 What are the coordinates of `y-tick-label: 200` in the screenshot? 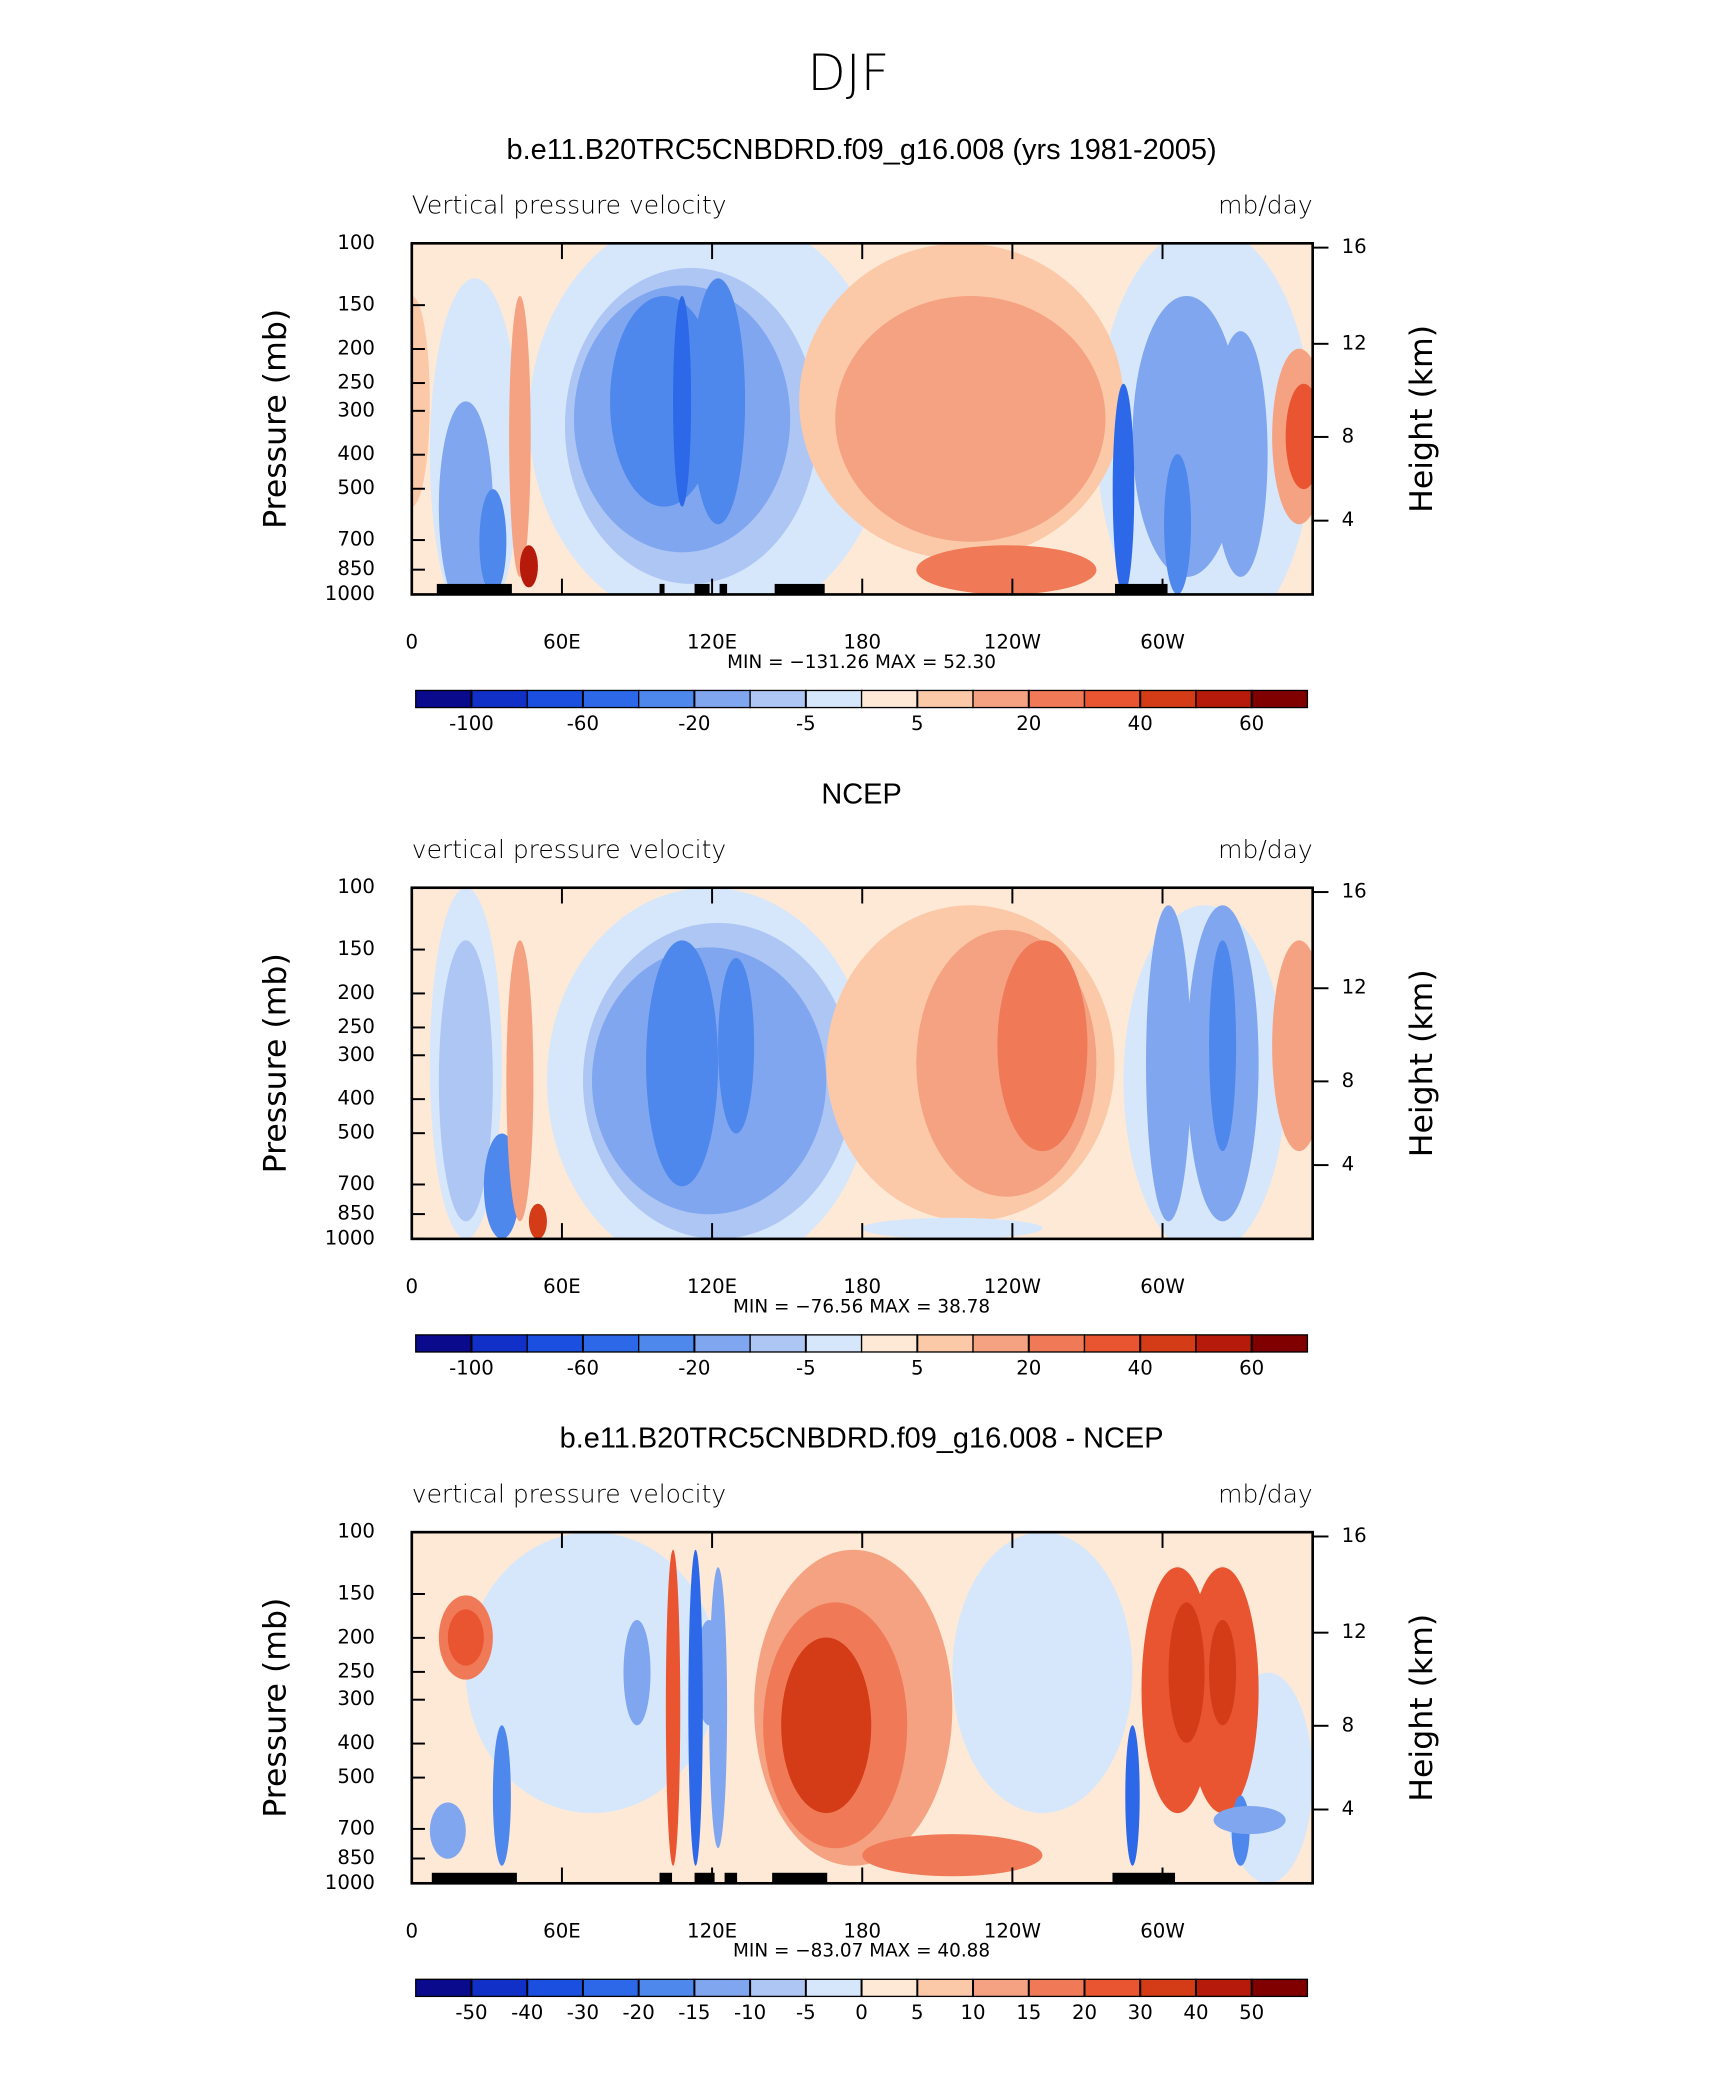 It's located at (356, 348).